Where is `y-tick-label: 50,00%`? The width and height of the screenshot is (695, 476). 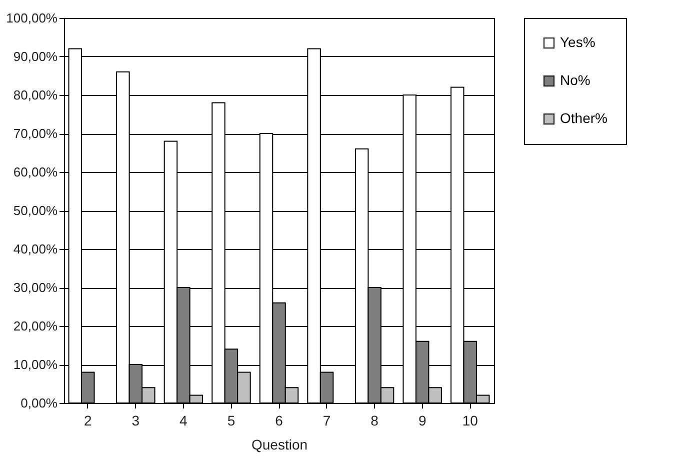 y-tick-label: 50,00% is located at coordinates (35, 210).